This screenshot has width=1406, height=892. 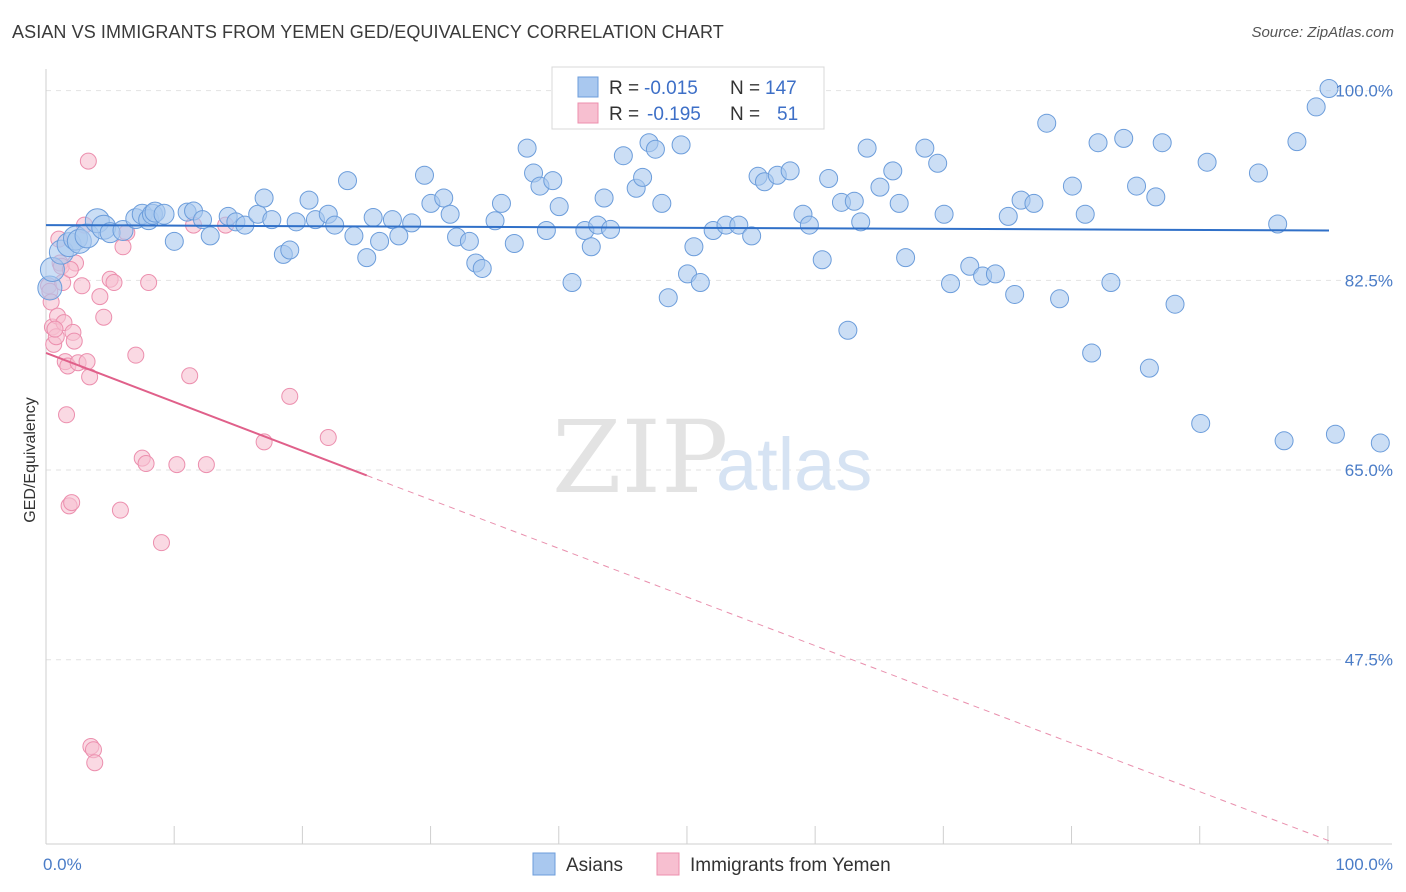 I want to click on stats-legend-n-value-yemen: 51, so click(x=787, y=114).